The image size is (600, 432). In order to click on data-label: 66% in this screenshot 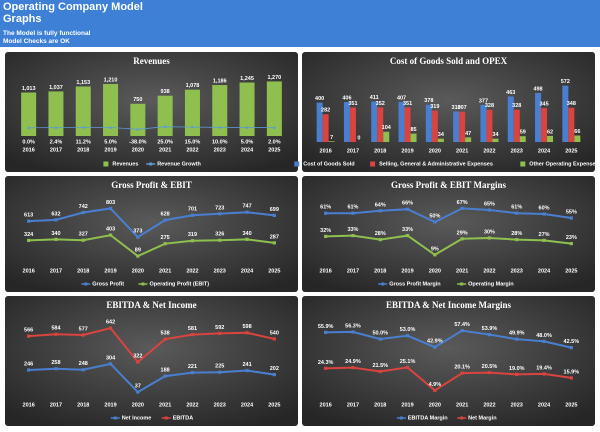, I will do `click(407, 204)`.